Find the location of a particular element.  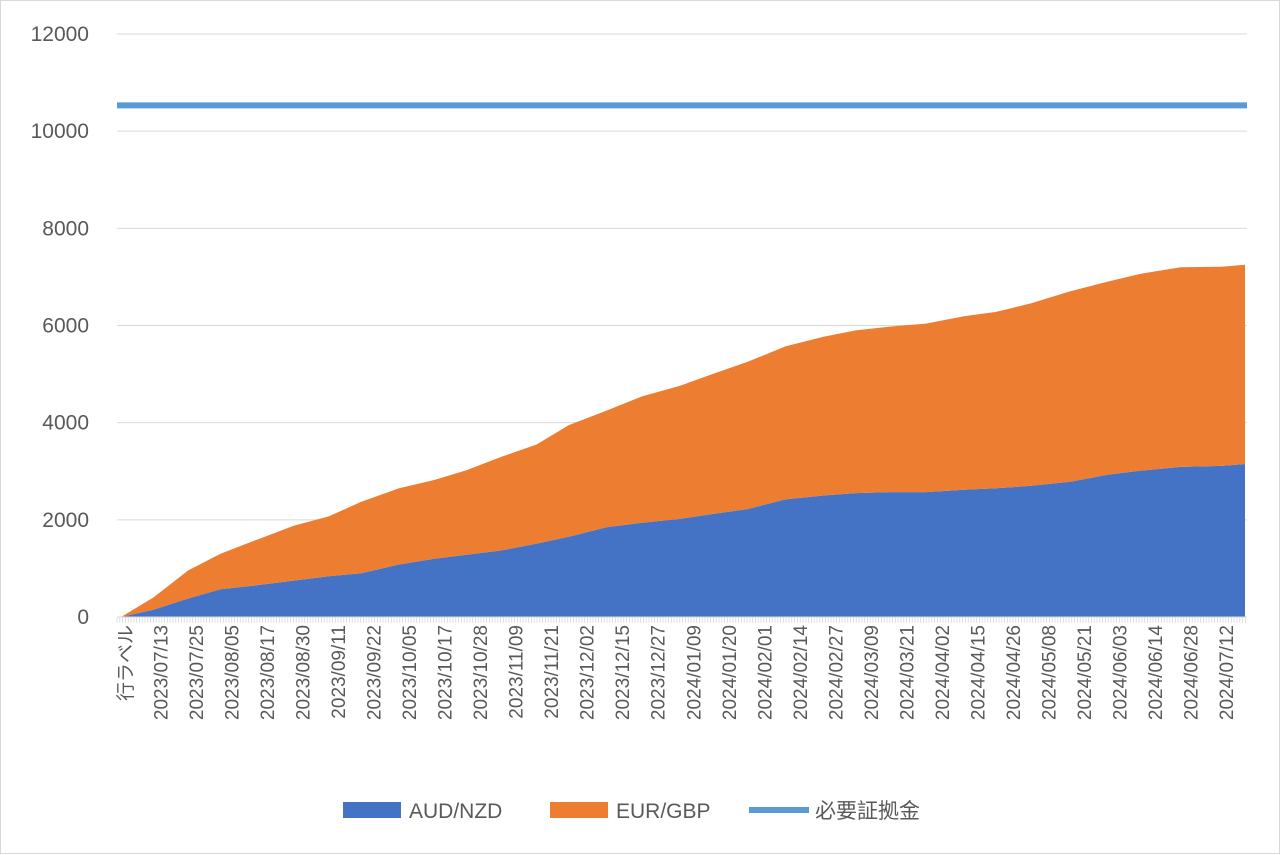

legend-swatch-eur-gbp is located at coordinates (579, 810).